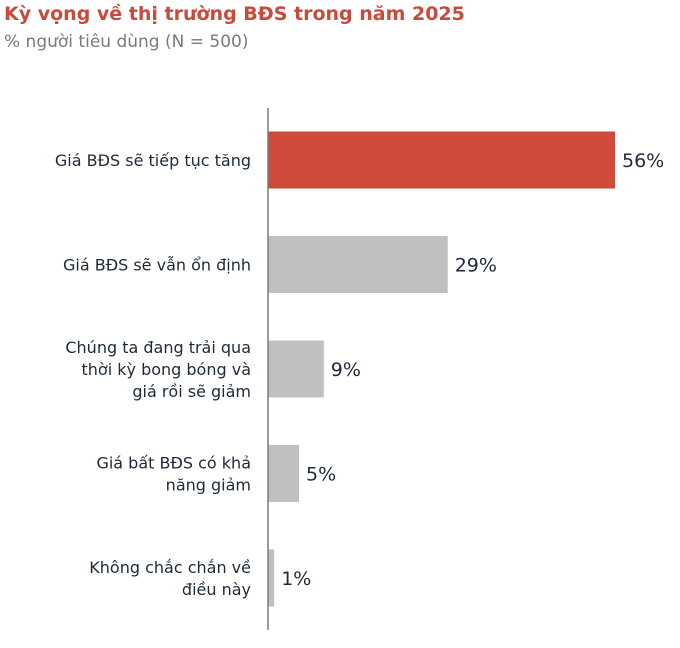 The image size is (680, 648). I want to click on category-label-2-line-0: Chúng ta đang trải qua, so click(158, 347).